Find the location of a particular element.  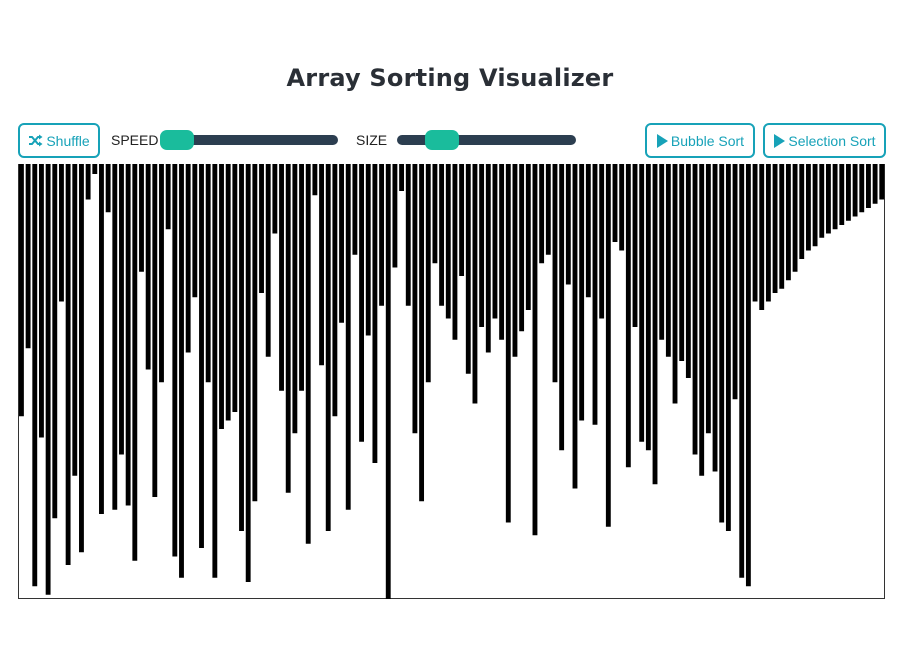

shuffle-button: Shuffle is located at coordinates (59, 140).